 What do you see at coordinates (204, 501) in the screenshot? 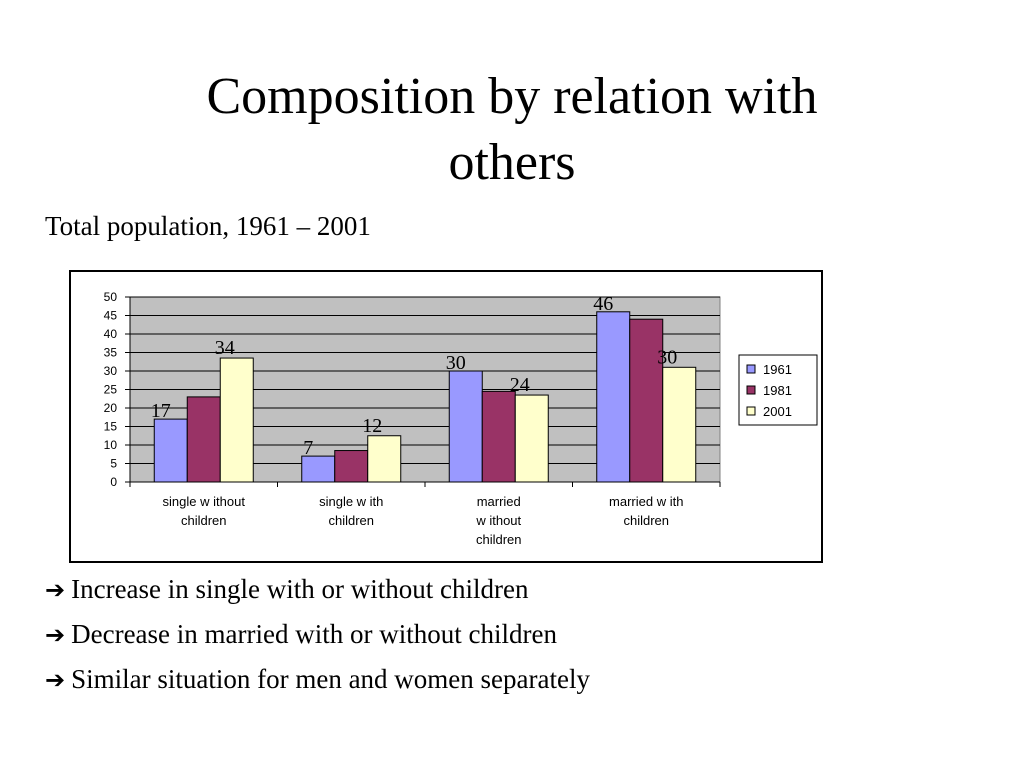
I see `x-category-label: single w ithout` at bounding box center [204, 501].